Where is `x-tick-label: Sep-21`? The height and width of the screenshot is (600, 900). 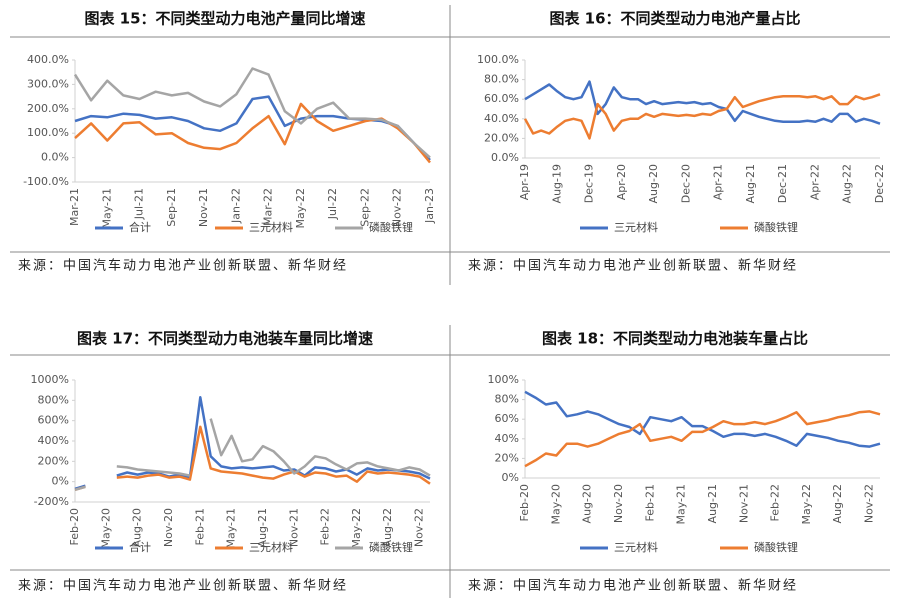
x-tick-label: Sep-21 is located at coordinates (171, 207).